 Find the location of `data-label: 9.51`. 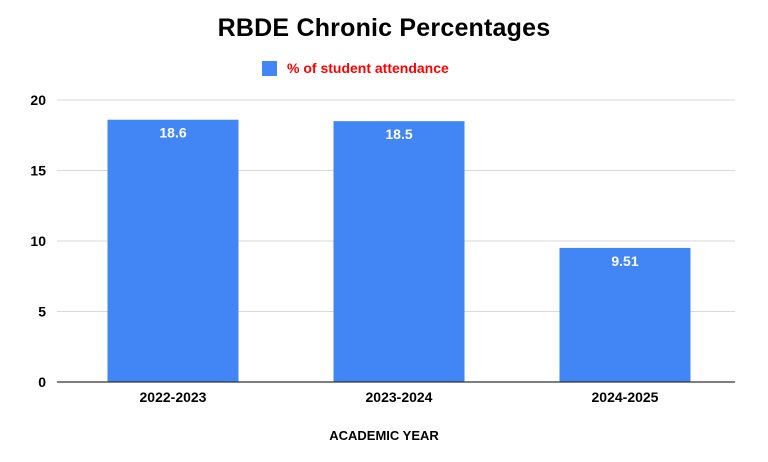

data-label: 9.51 is located at coordinates (624, 261).